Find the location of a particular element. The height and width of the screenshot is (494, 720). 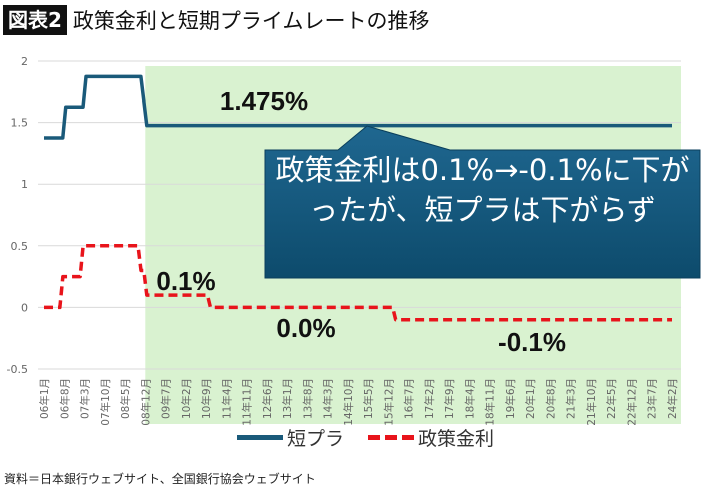

x-tick-label: 21年3月 is located at coordinates (571, 398).